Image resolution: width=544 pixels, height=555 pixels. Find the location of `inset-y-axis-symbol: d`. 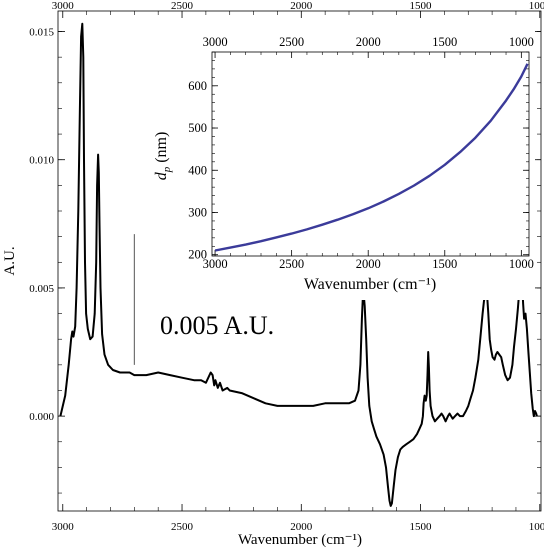

inset-y-axis-symbol: d is located at coordinates (161, 175).